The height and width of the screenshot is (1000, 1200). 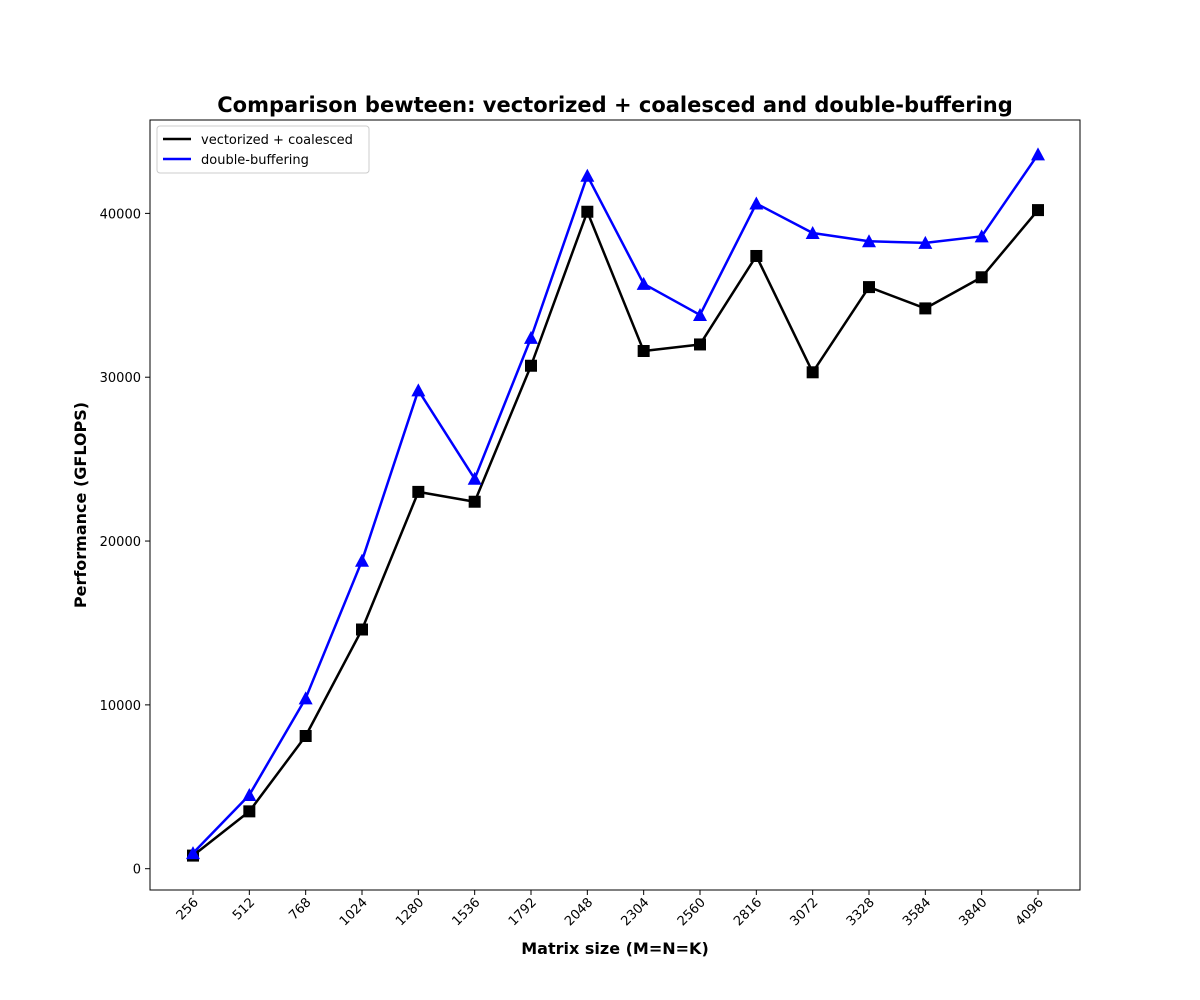 I want to click on y-tick-label: 30000, so click(x=120, y=378).